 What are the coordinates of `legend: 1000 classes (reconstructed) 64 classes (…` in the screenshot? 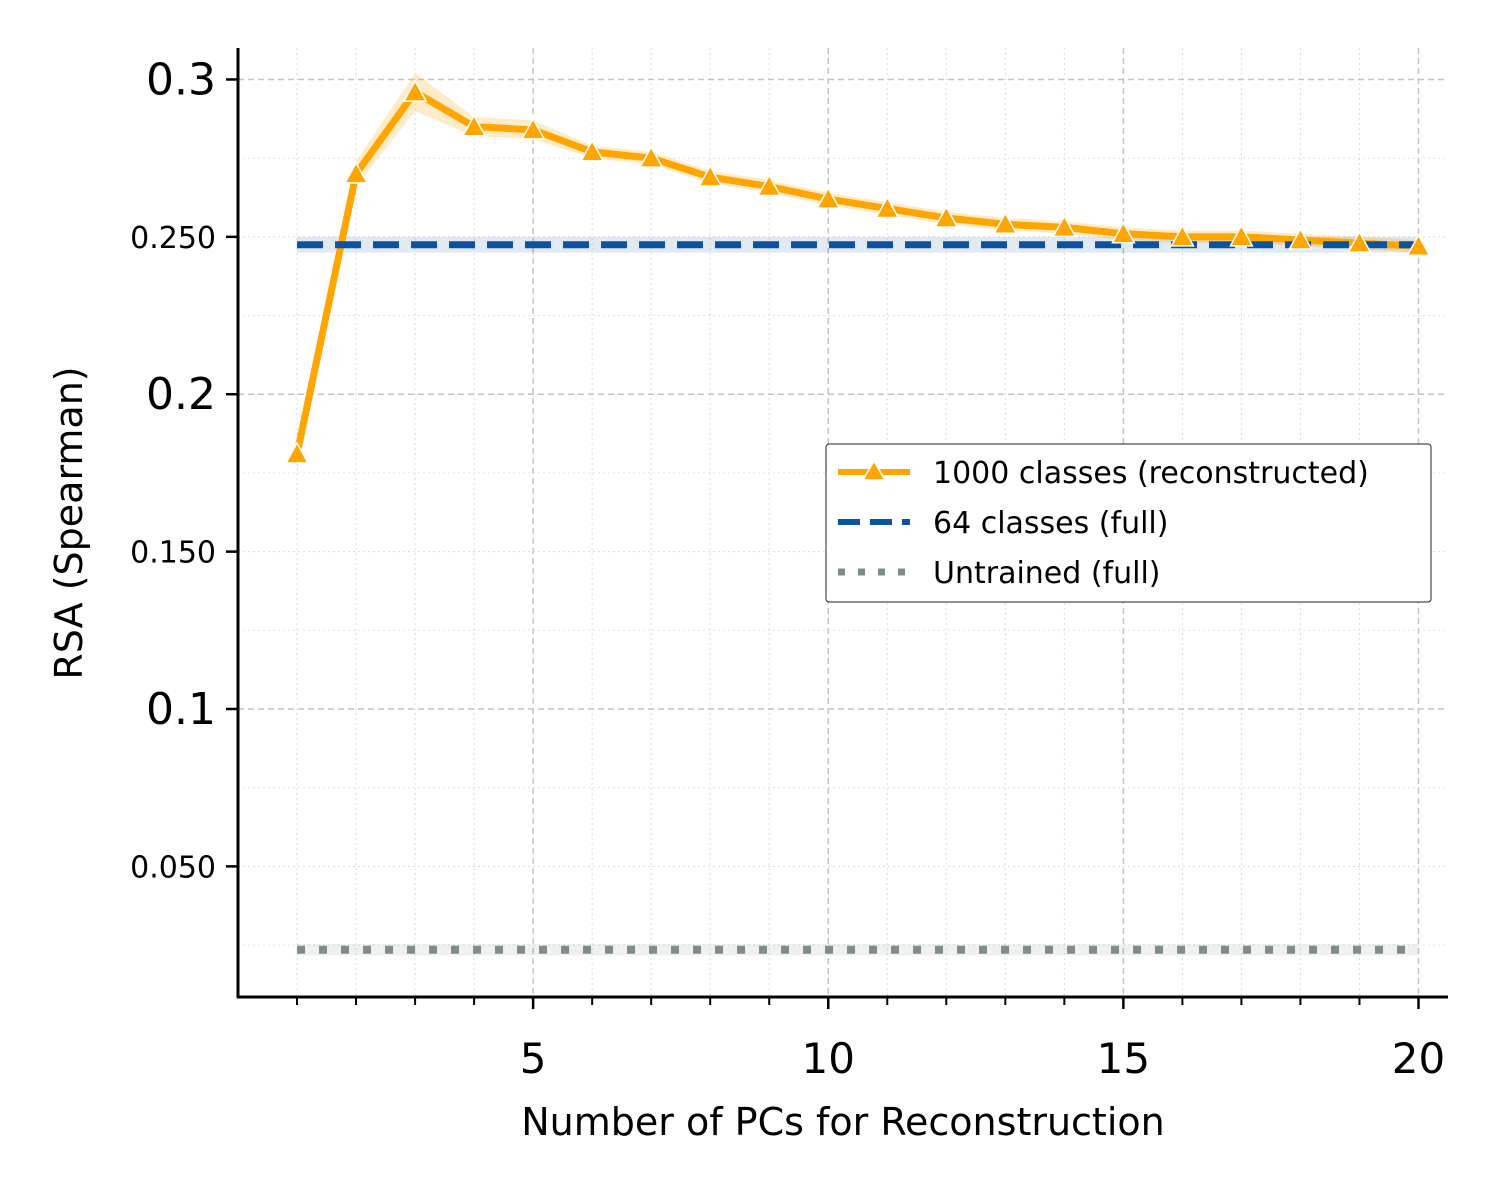 It's located at (1128, 523).